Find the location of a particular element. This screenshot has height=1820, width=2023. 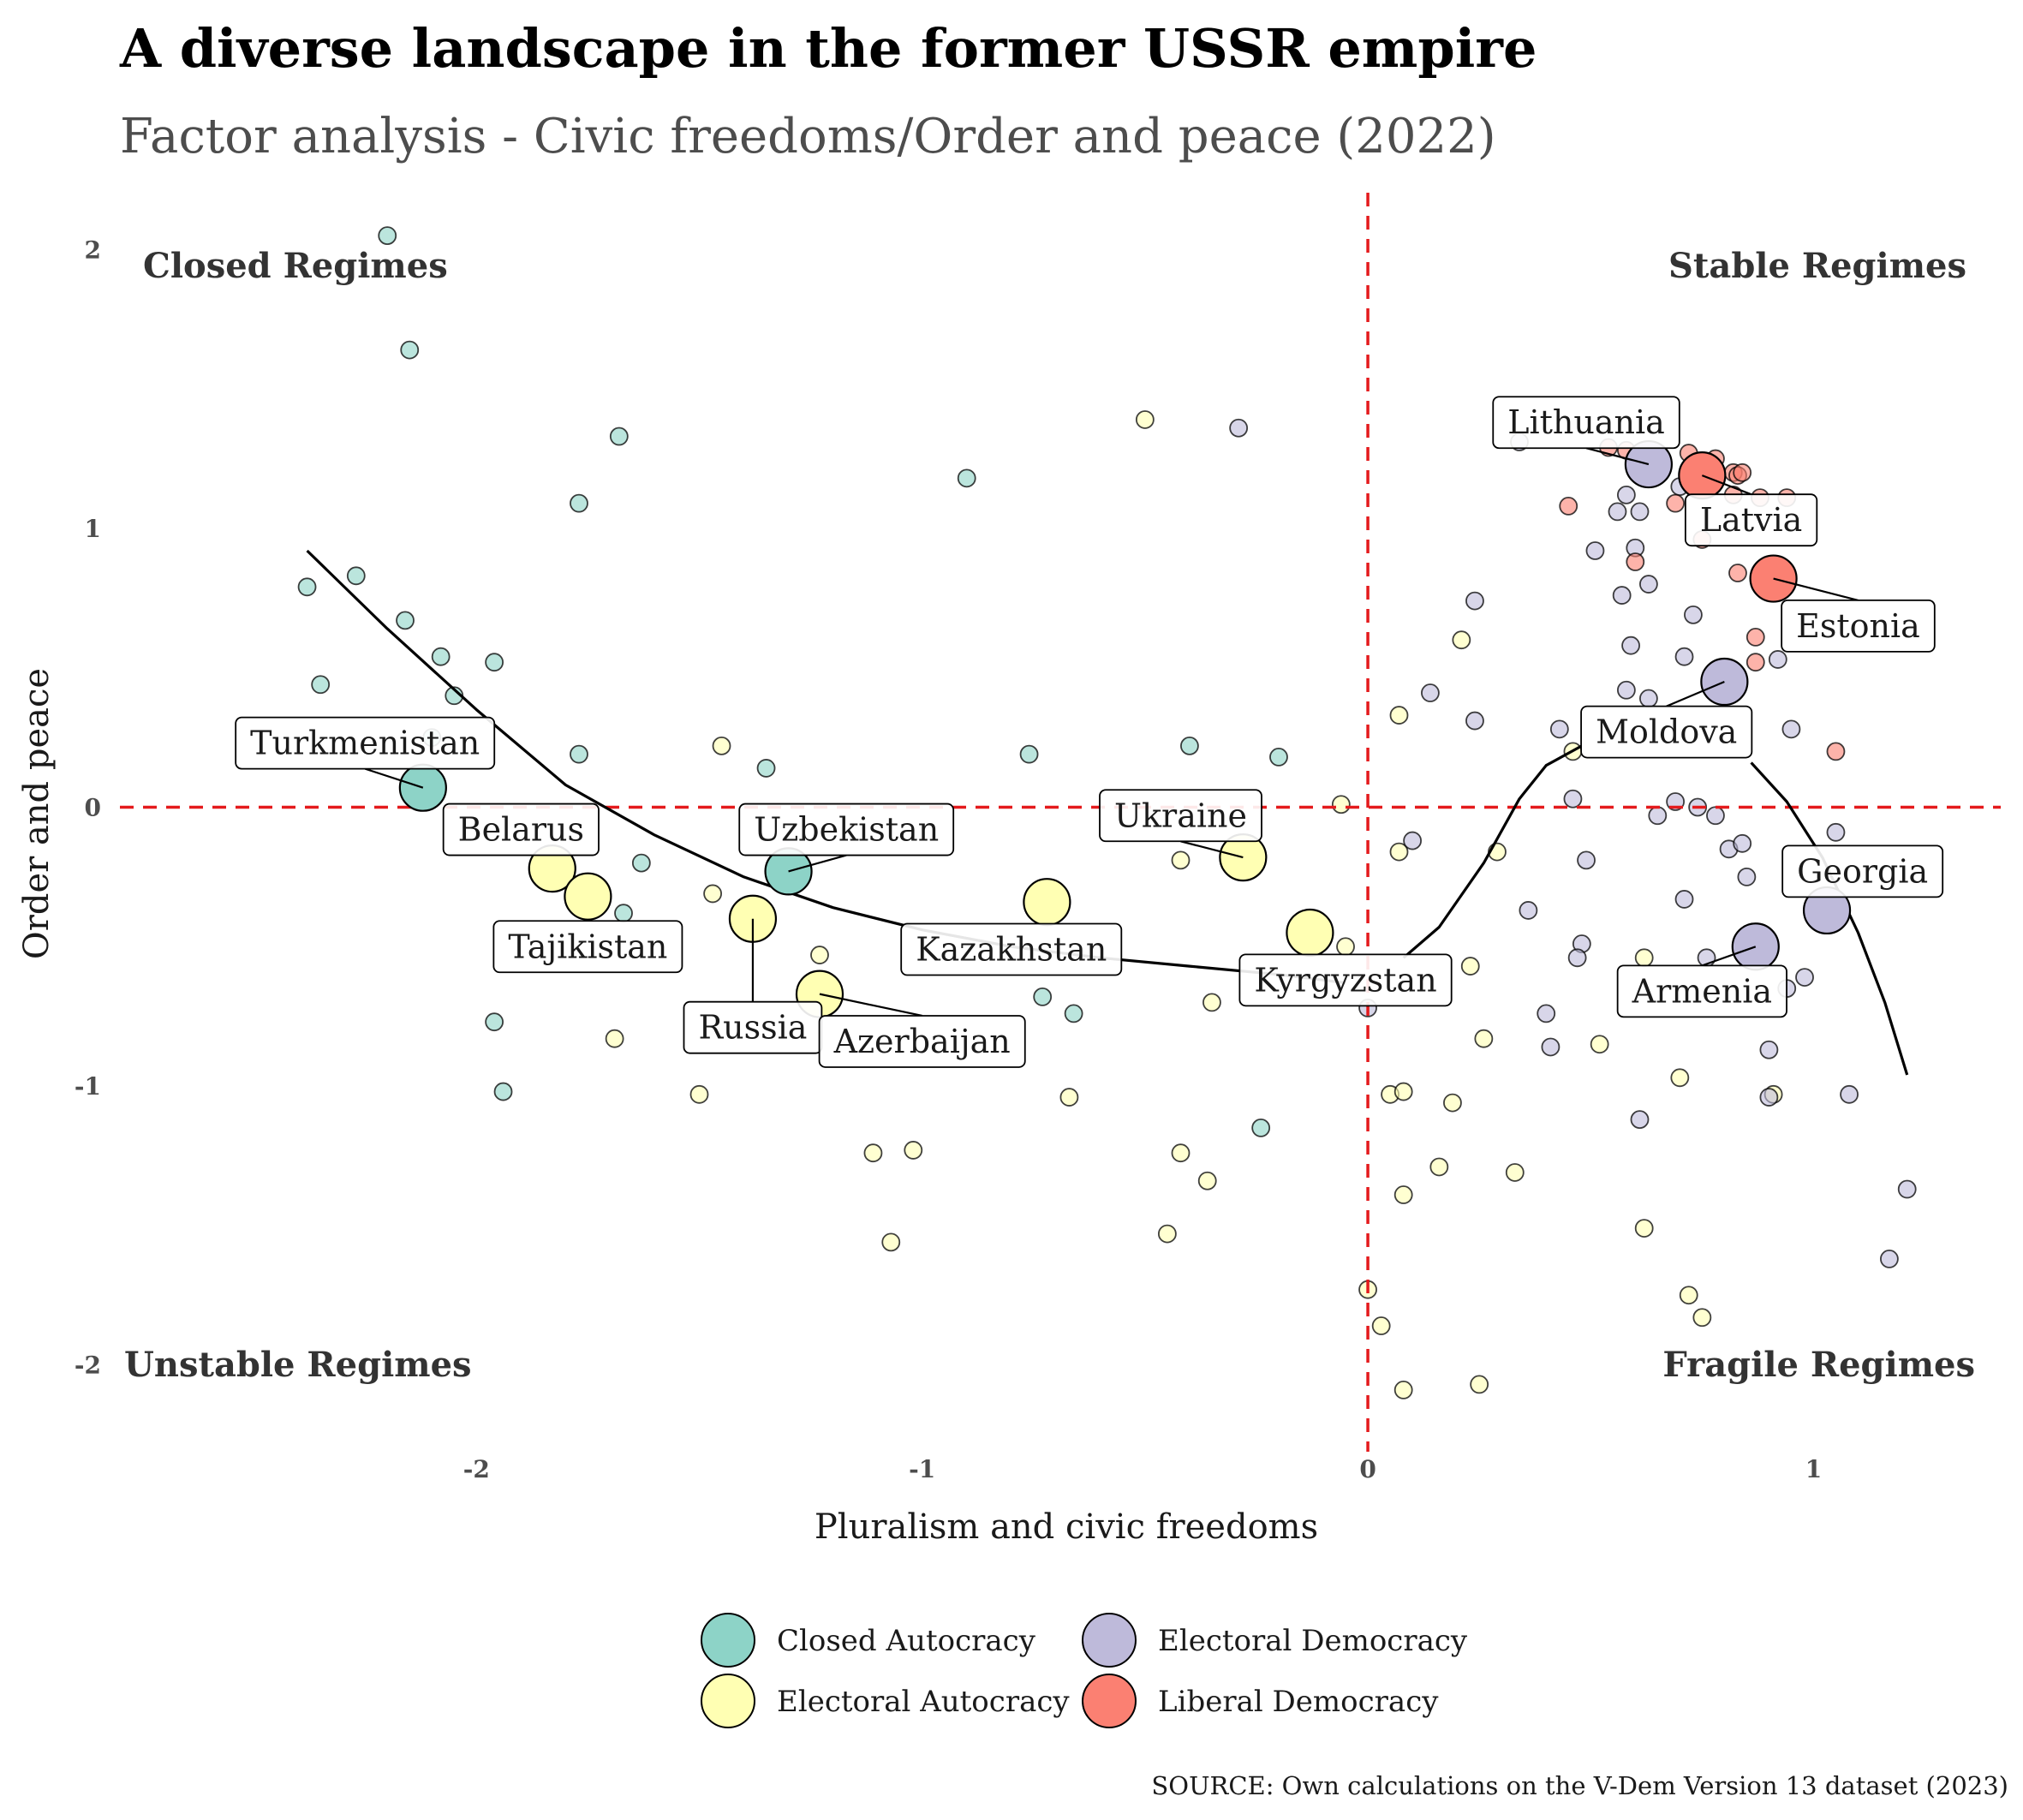

x-tick-label: 0 is located at coordinates (1367, 1469).